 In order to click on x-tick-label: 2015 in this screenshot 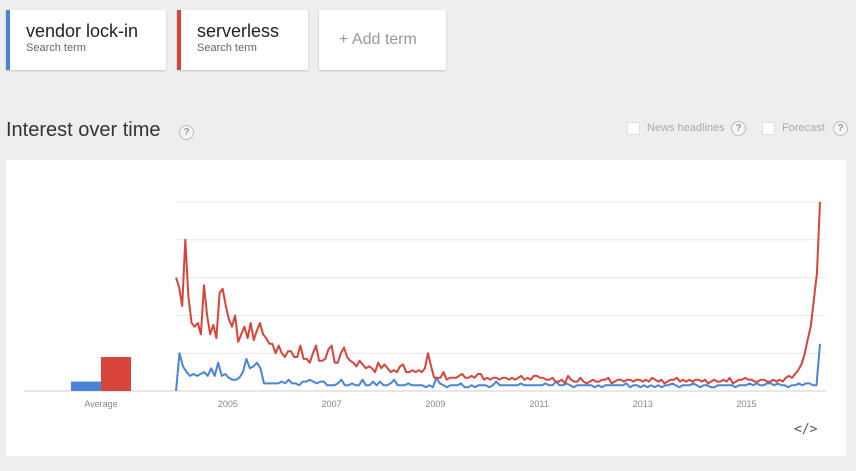, I will do `click(747, 404)`.